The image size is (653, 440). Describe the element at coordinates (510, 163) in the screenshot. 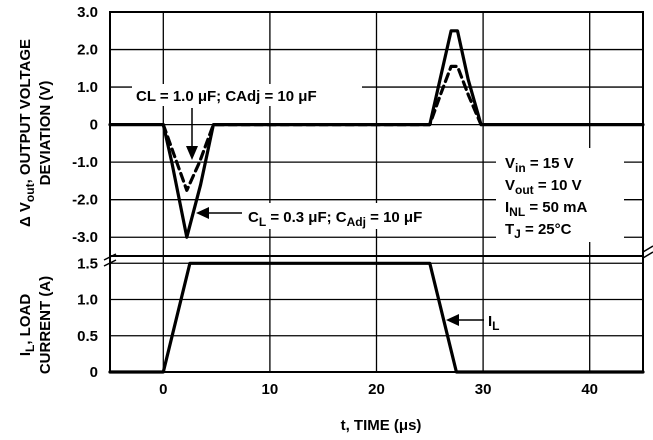

I see `condition-vin-sym: V` at that location.